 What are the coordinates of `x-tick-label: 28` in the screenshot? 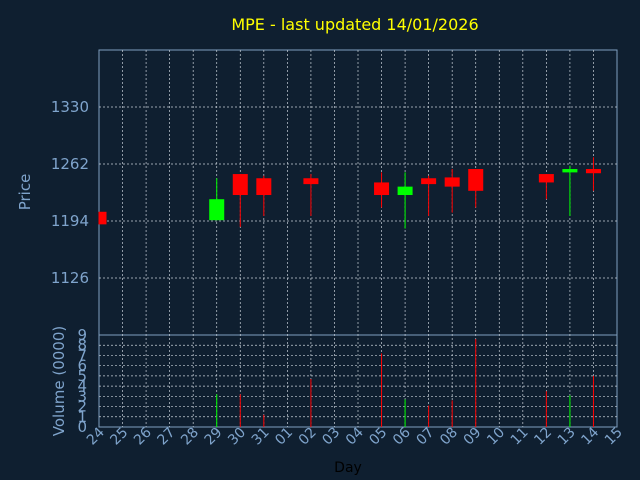 It's located at (190, 437).